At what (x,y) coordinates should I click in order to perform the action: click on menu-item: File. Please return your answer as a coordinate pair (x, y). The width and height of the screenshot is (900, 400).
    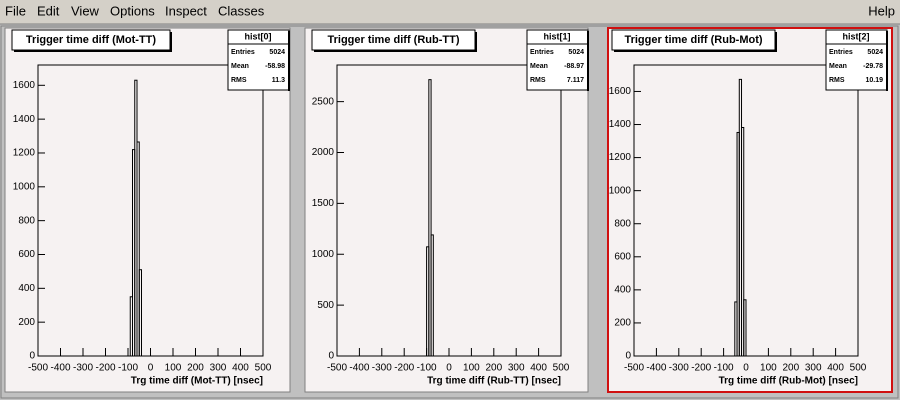
    Looking at the image, I should click on (15, 10).